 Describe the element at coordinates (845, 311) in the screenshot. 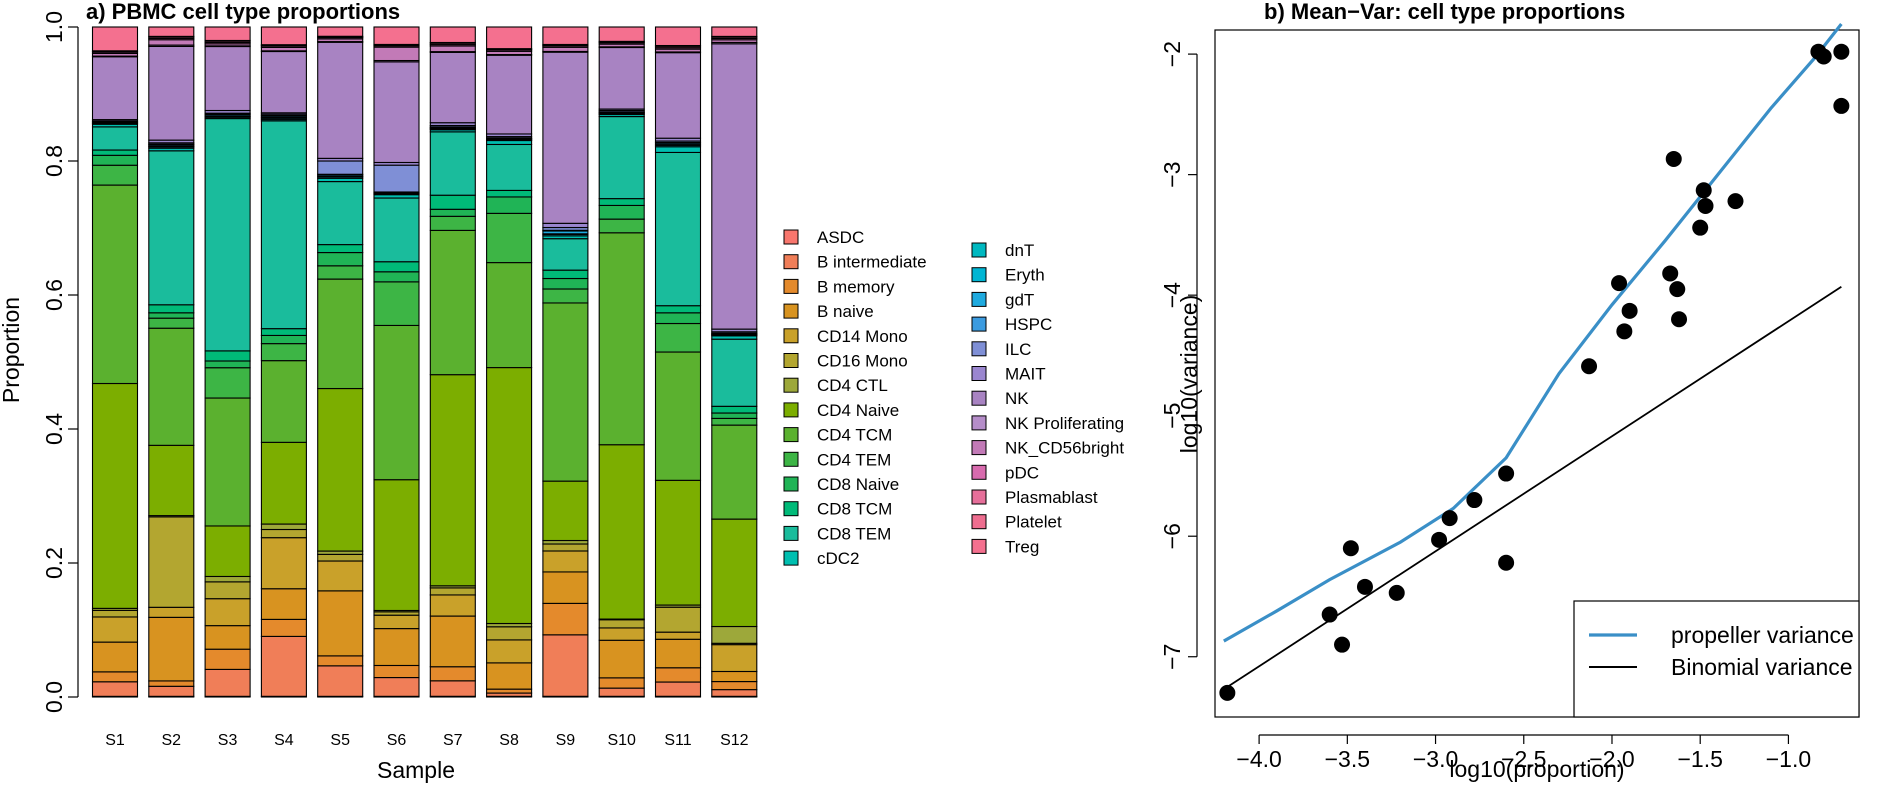

I see `legend-label: B naive` at that location.